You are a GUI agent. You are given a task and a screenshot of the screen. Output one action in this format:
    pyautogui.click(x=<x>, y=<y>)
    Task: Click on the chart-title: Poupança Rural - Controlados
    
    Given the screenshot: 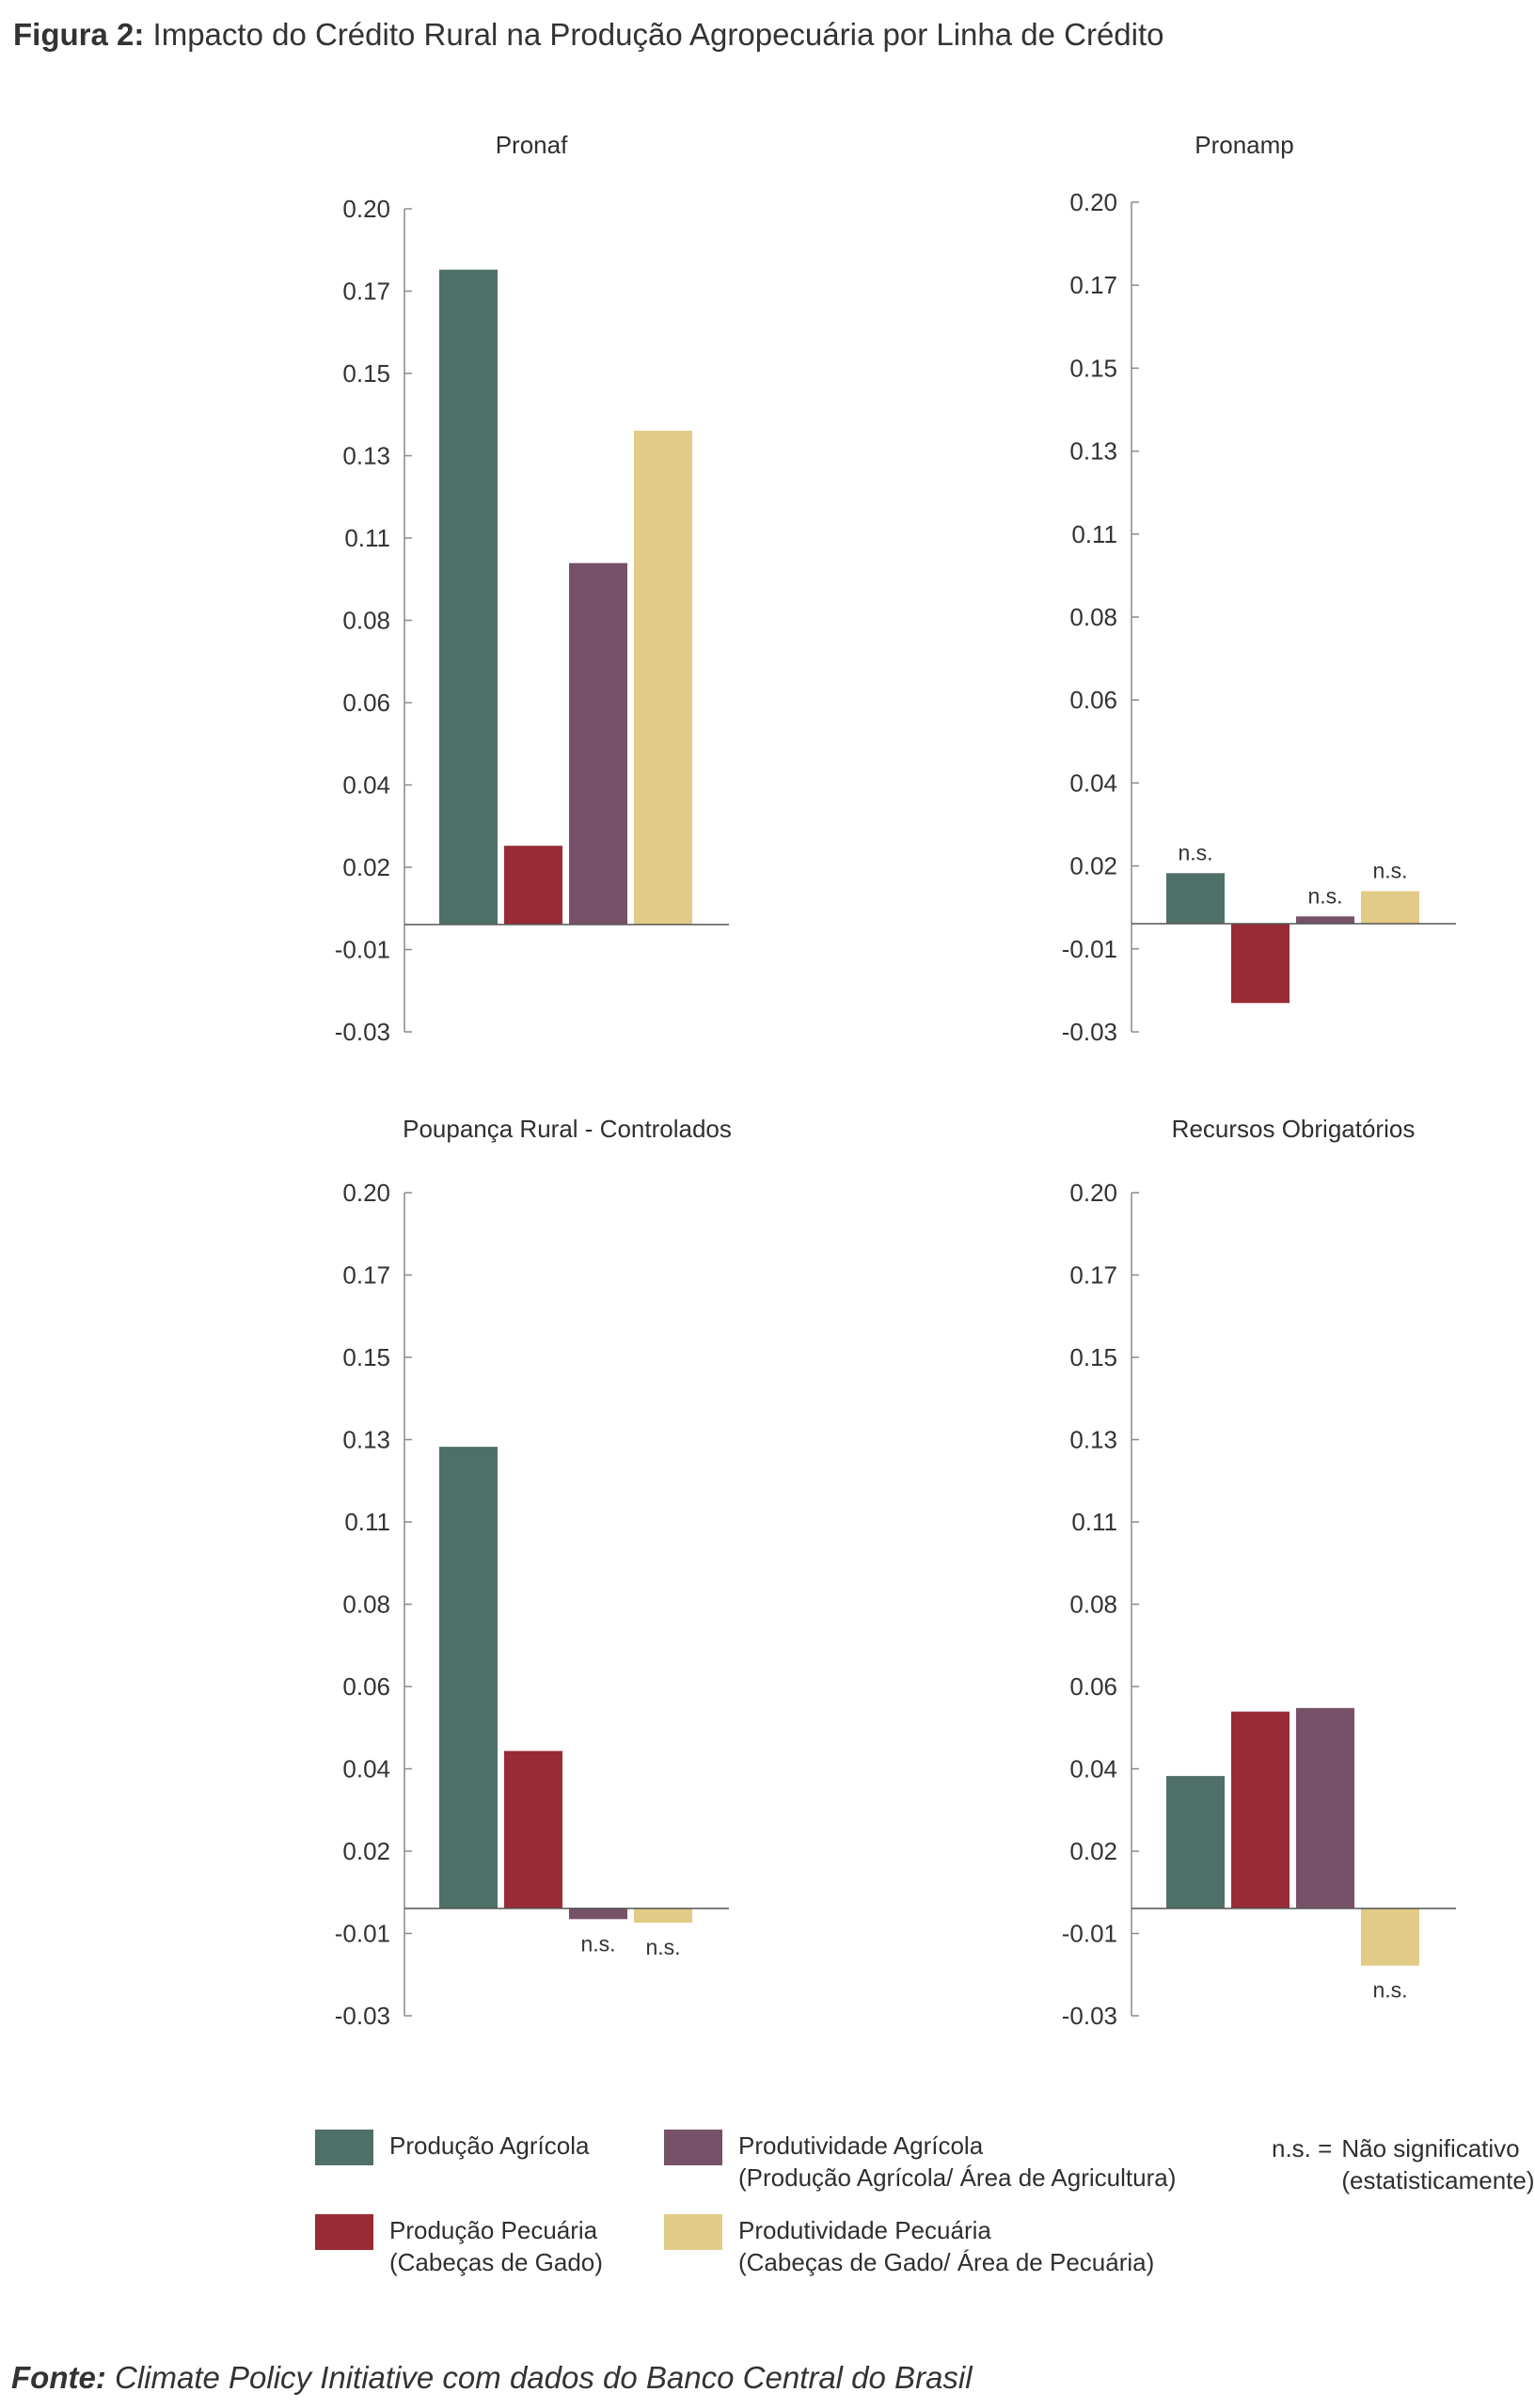 What is the action you would take?
    pyautogui.click(x=567, y=1129)
    